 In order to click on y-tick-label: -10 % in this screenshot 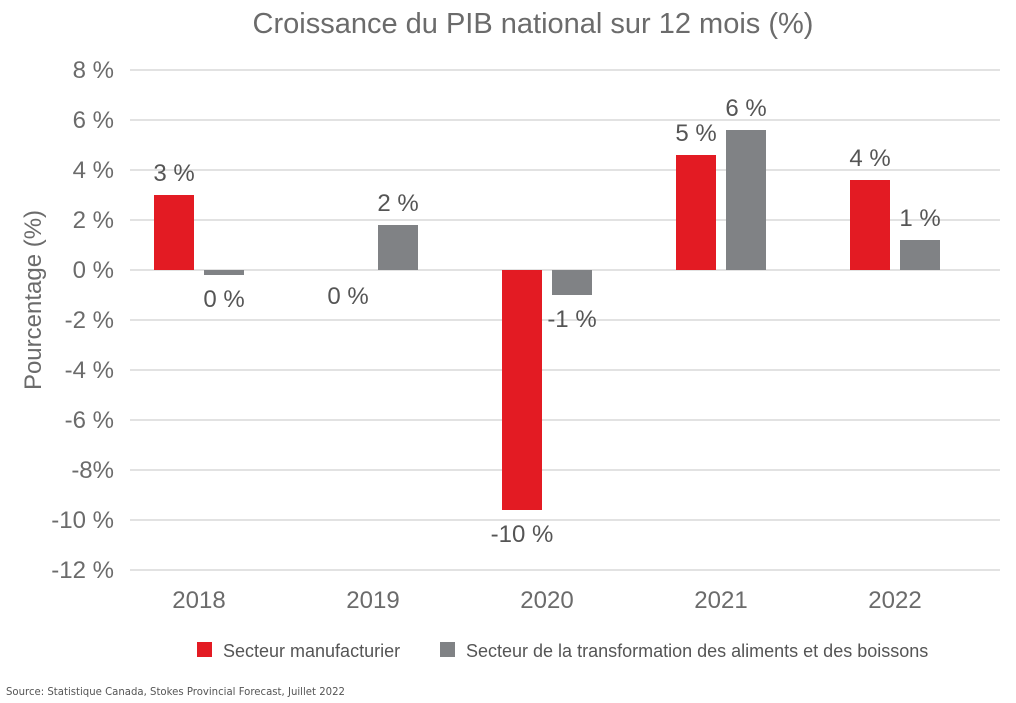, I will do `click(82, 520)`.